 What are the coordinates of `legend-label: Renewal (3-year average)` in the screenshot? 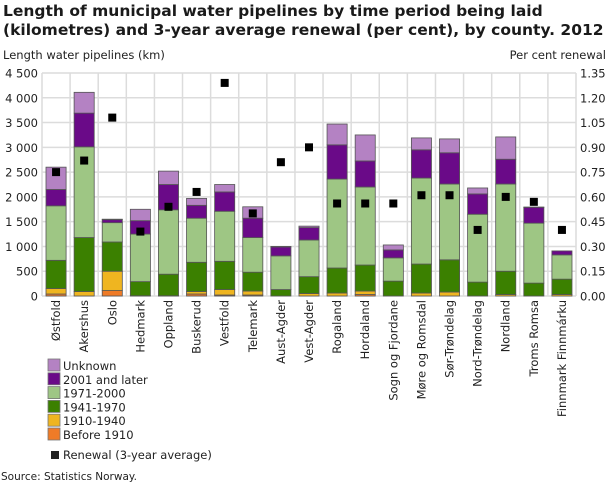 It's located at (137, 455).